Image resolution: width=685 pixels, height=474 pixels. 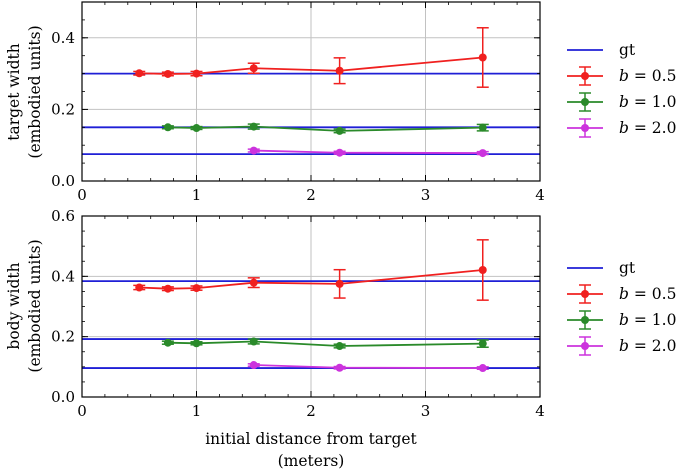 What do you see at coordinates (24, 91) in the screenshot?
I see `y-axis-label: target width (embodied units)` at bounding box center [24, 91].